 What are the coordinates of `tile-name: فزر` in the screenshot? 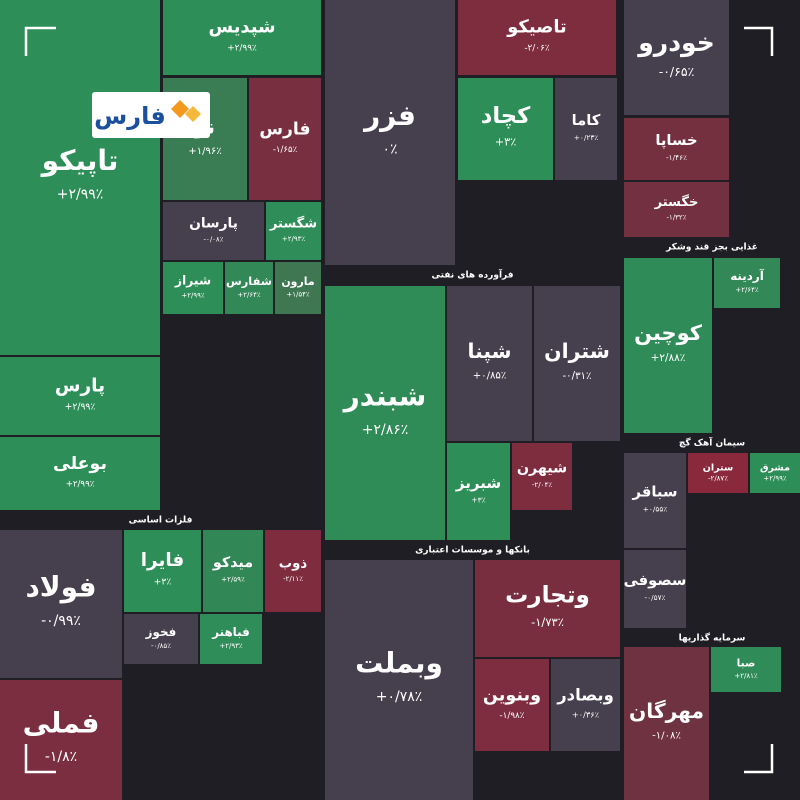 It's located at (389, 115).